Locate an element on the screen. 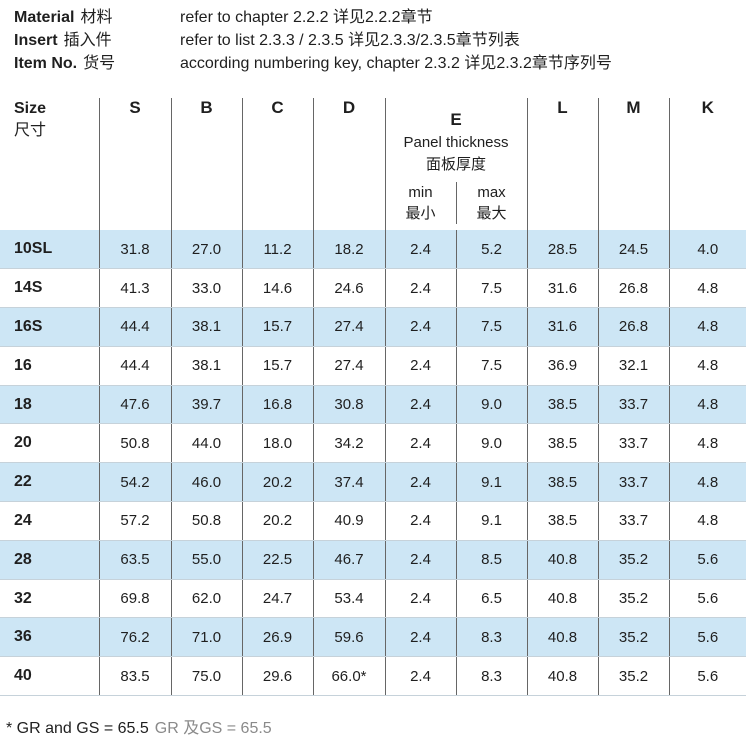  header-e-min-label: min is located at coordinates (420, 192).